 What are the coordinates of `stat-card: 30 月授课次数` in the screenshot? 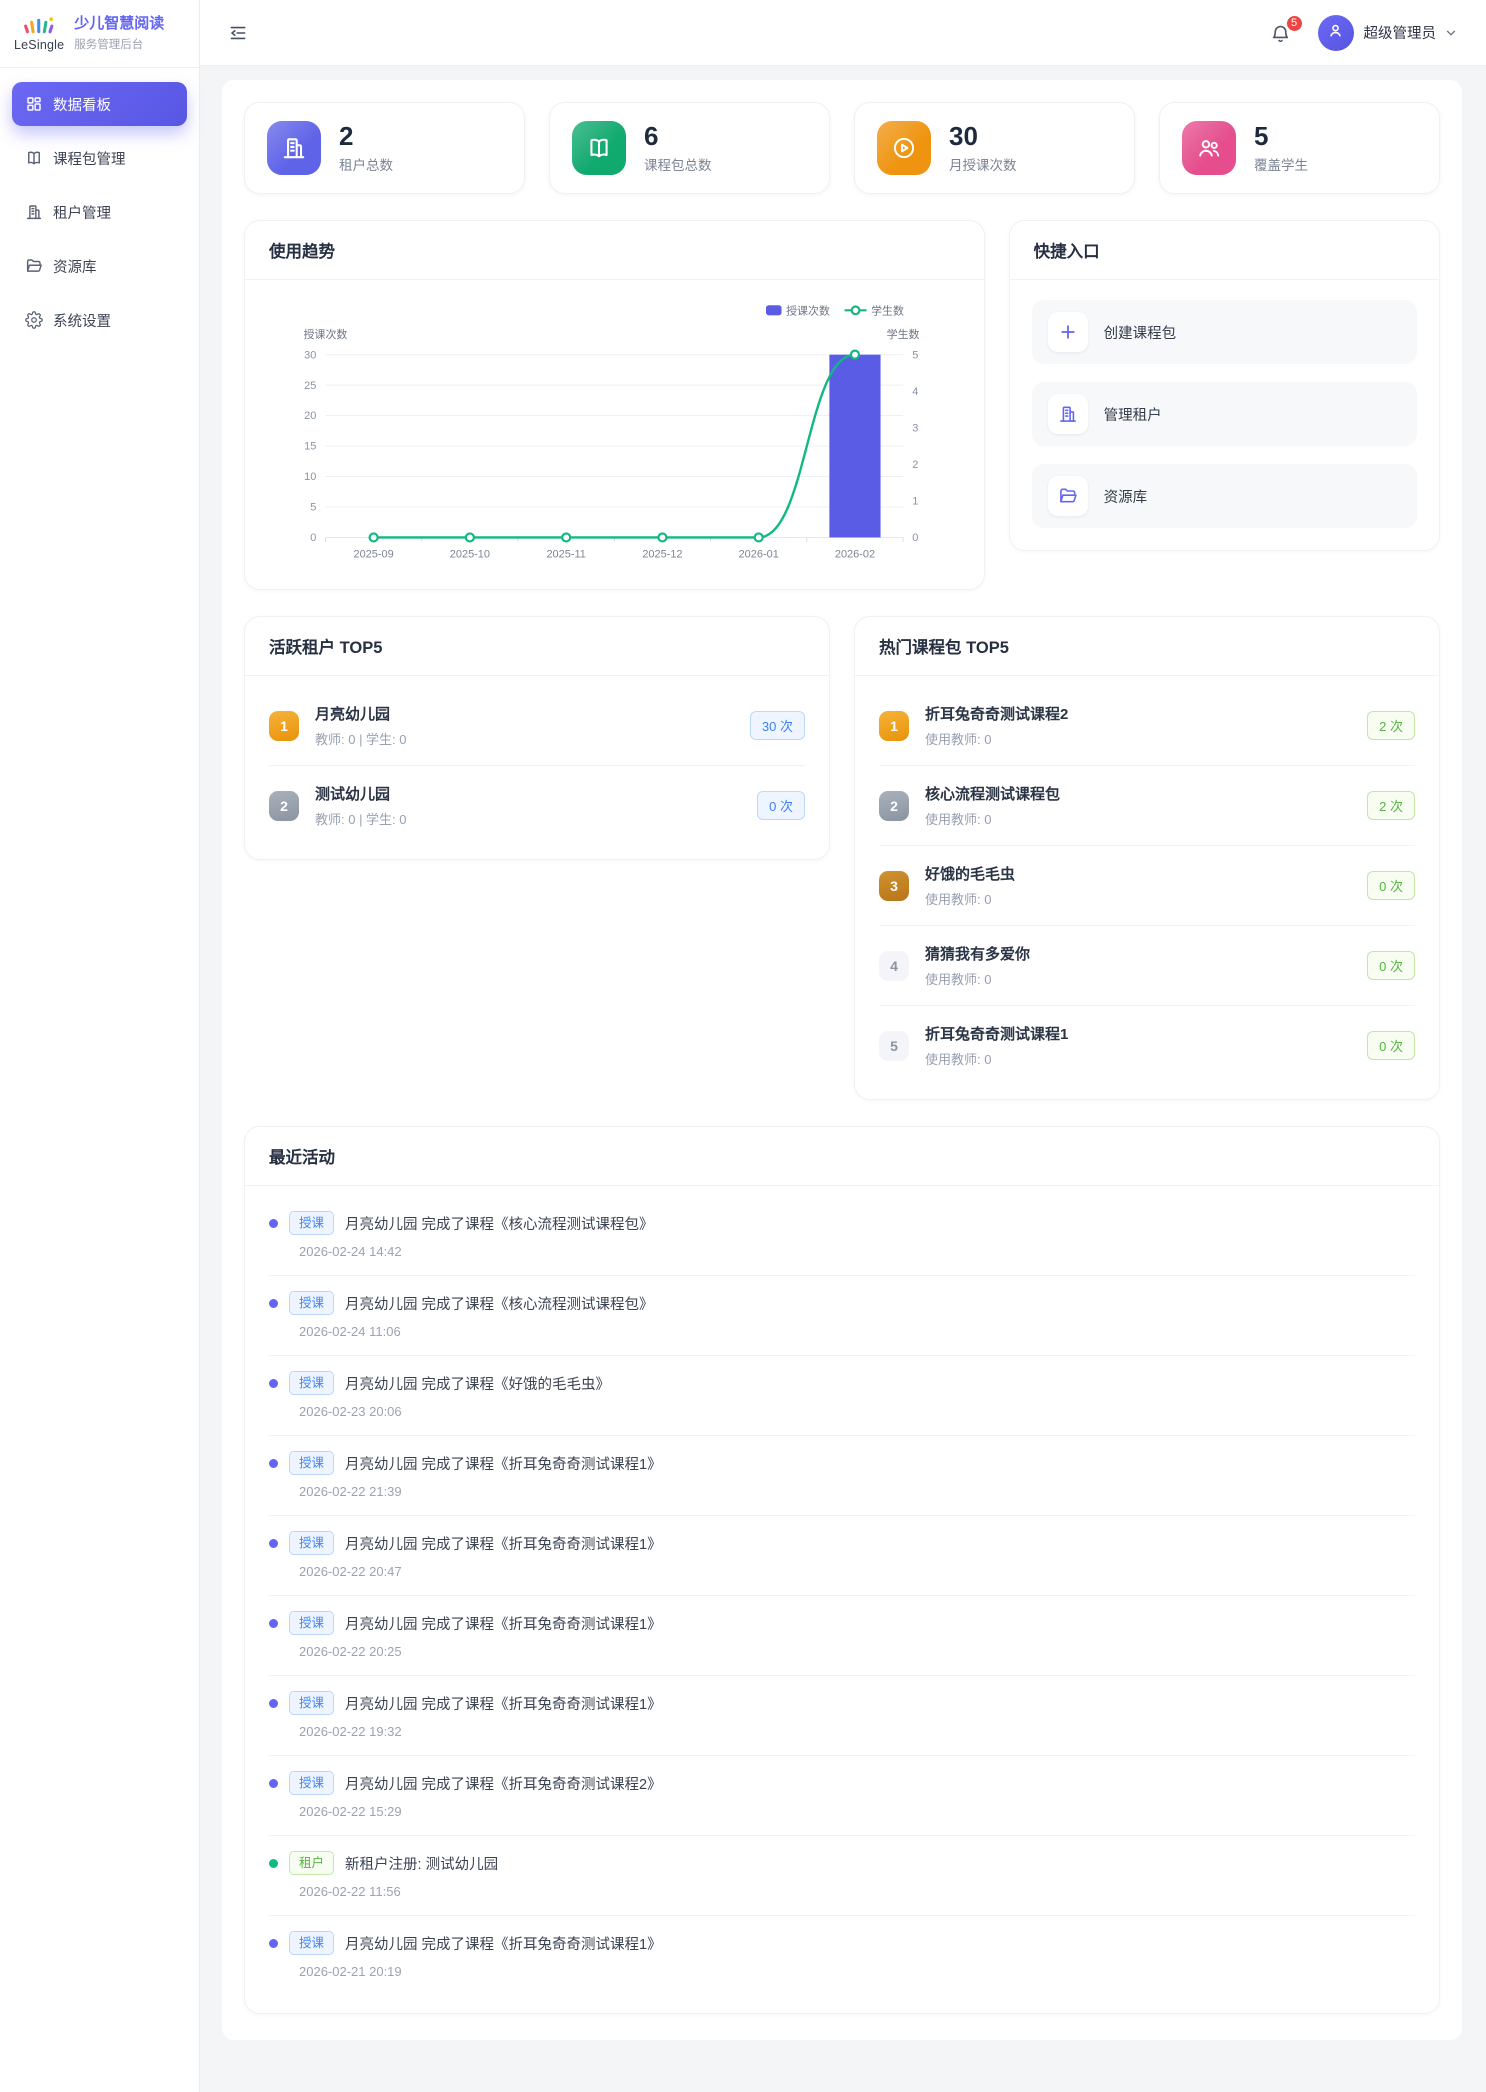 It's located at (994, 148).